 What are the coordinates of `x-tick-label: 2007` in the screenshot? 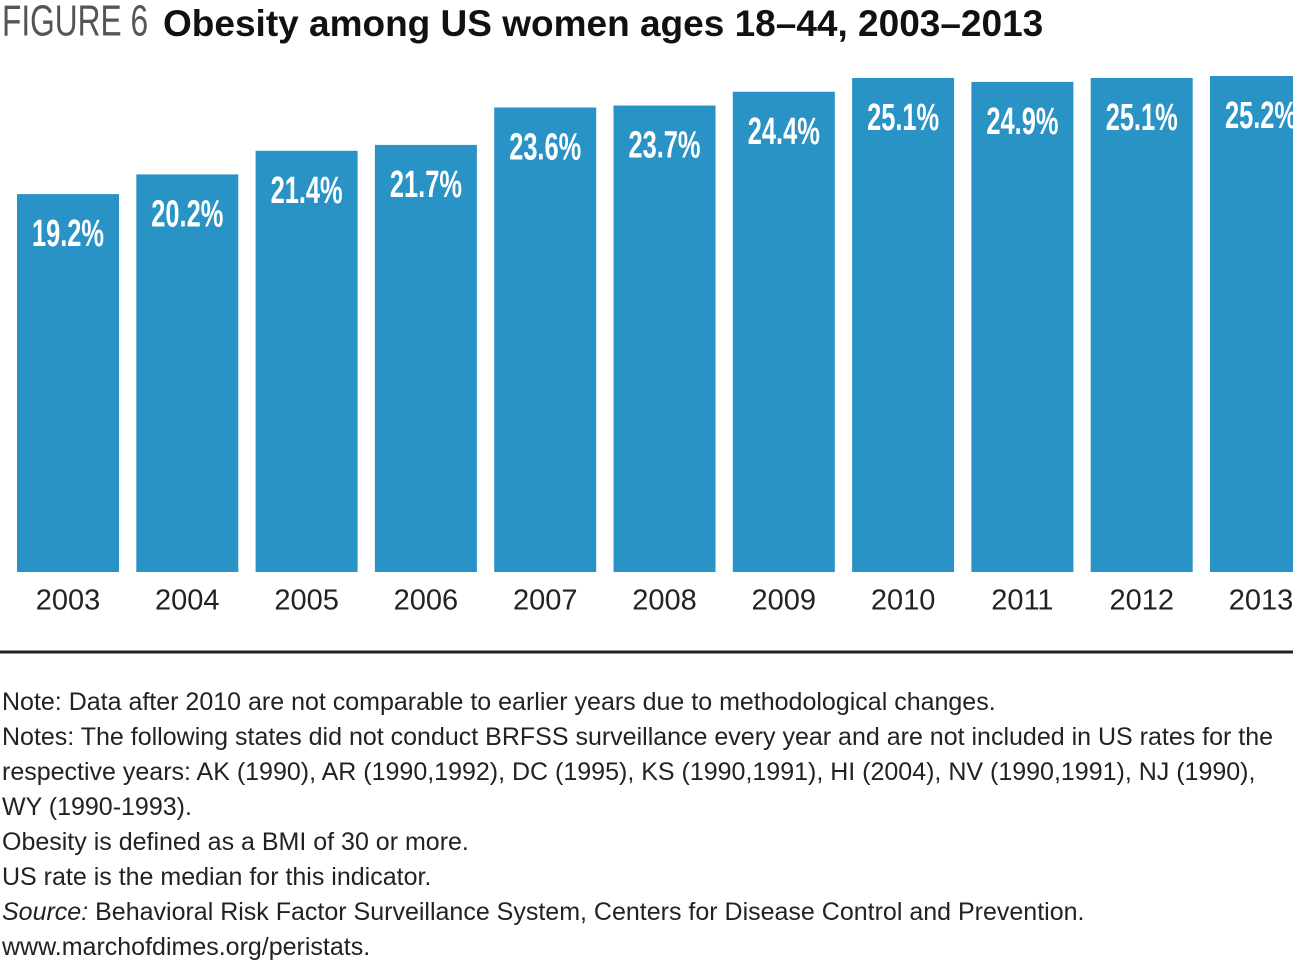 It's located at (545, 601).